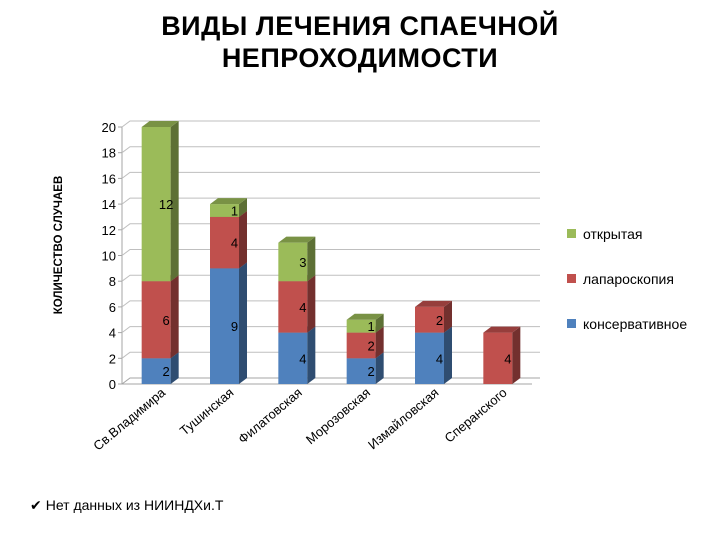 This screenshot has height=540, width=720. What do you see at coordinates (475, 415) in the screenshot?
I see `x-tick-label: Сперанского` at bounding box center [475, 415].